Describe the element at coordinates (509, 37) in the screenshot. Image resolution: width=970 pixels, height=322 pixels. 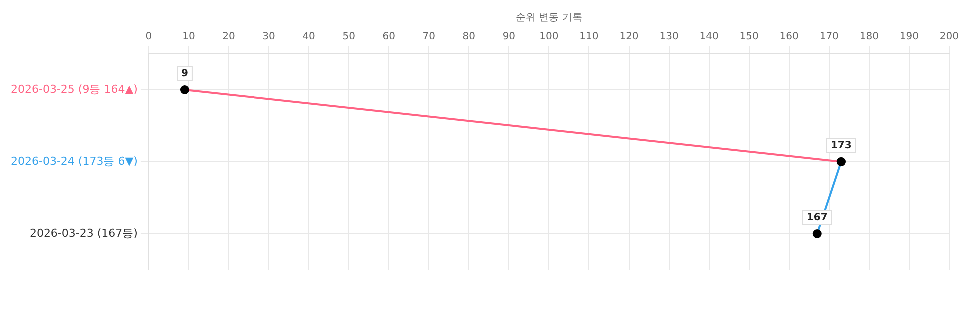
I see `x-tick-label: 90` at that location.